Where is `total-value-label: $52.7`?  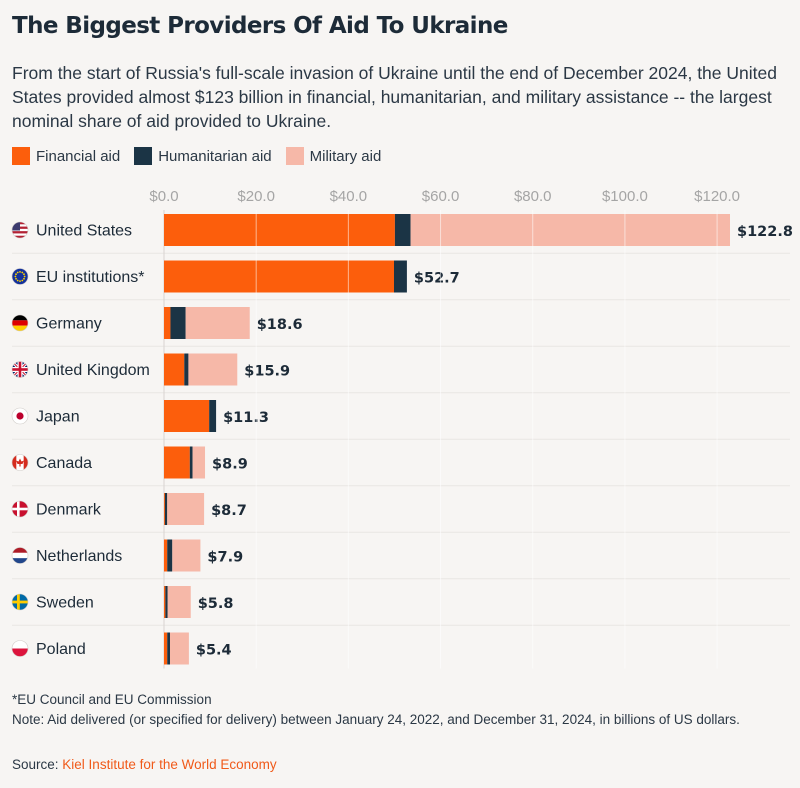 total-value-label: $52.7 is located at coordinates (437, 279).